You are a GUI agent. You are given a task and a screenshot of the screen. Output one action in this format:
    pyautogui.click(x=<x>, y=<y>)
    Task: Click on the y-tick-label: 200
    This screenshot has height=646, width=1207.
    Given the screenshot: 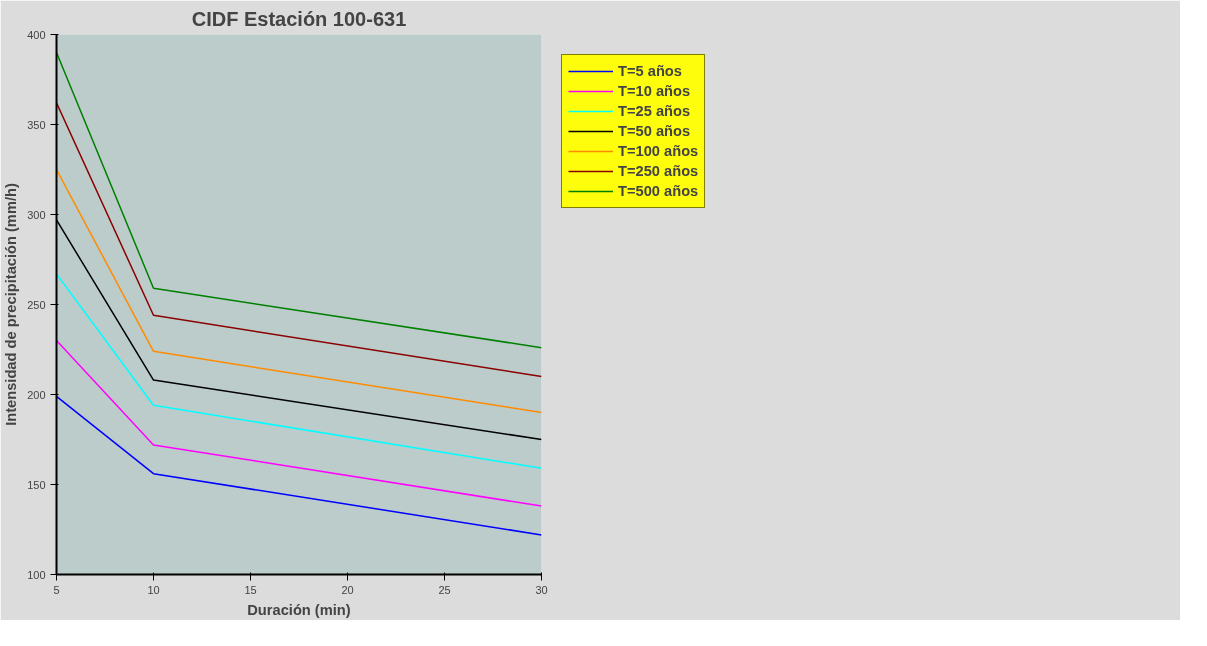 What is the action you would take?
    pyautogui.click(x=36, y=394)
    